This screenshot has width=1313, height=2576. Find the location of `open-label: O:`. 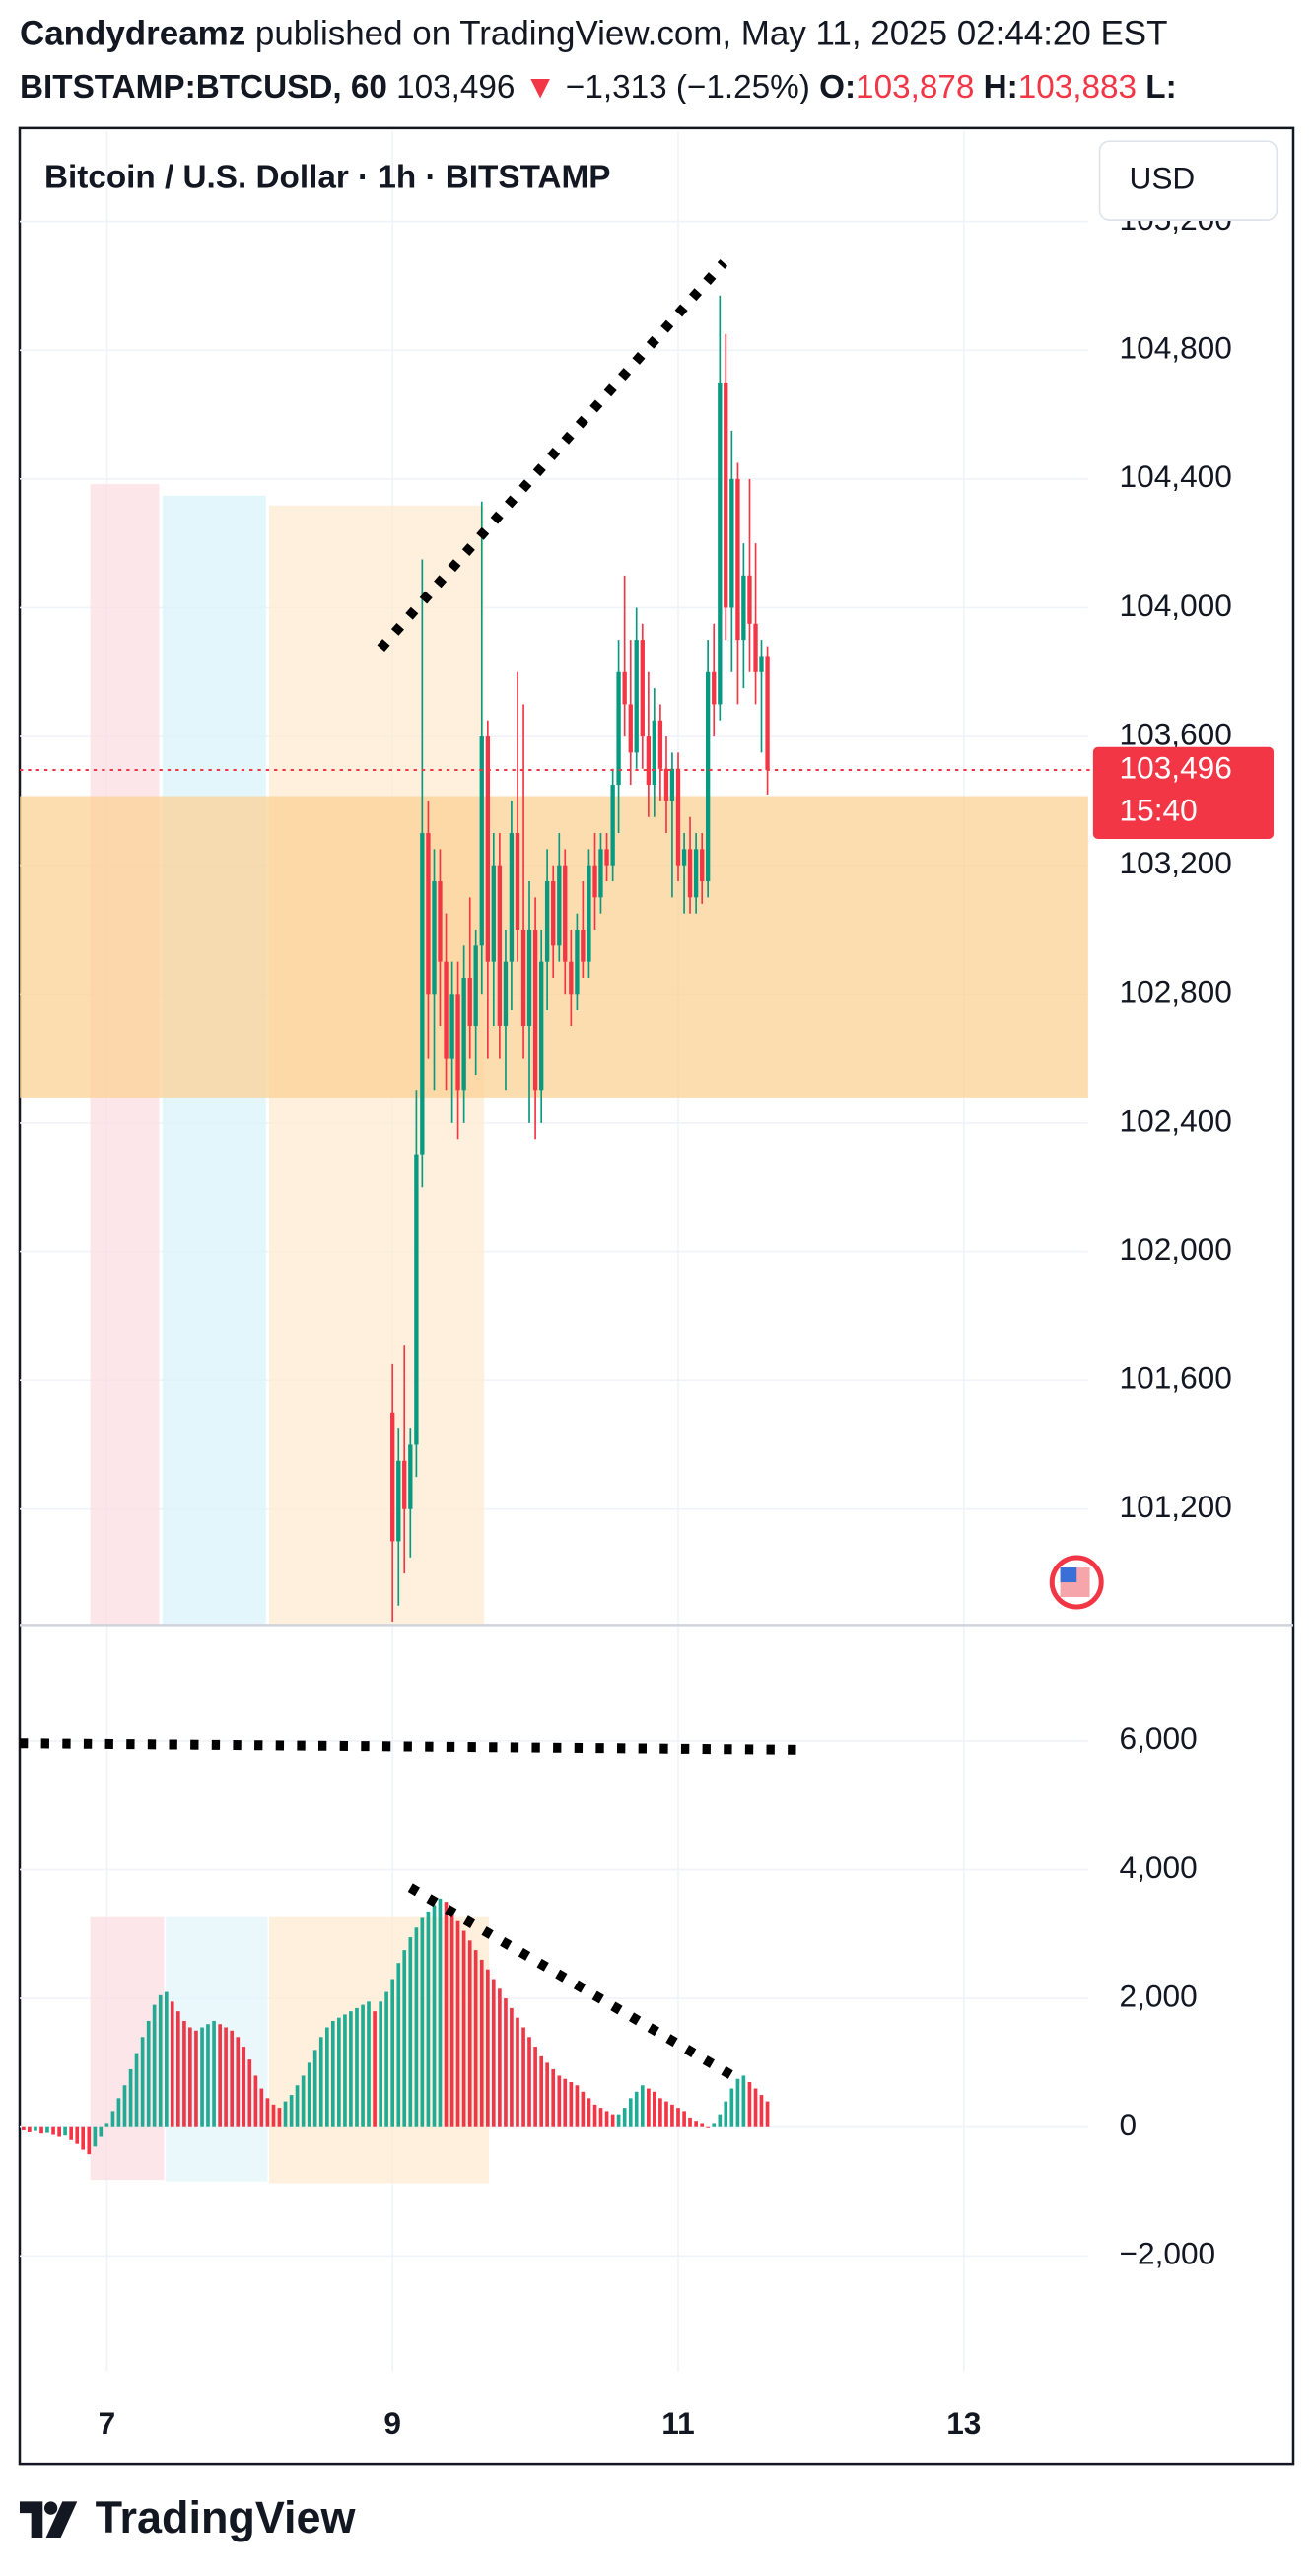

open-label: O: is located at coordinates (837, 87).